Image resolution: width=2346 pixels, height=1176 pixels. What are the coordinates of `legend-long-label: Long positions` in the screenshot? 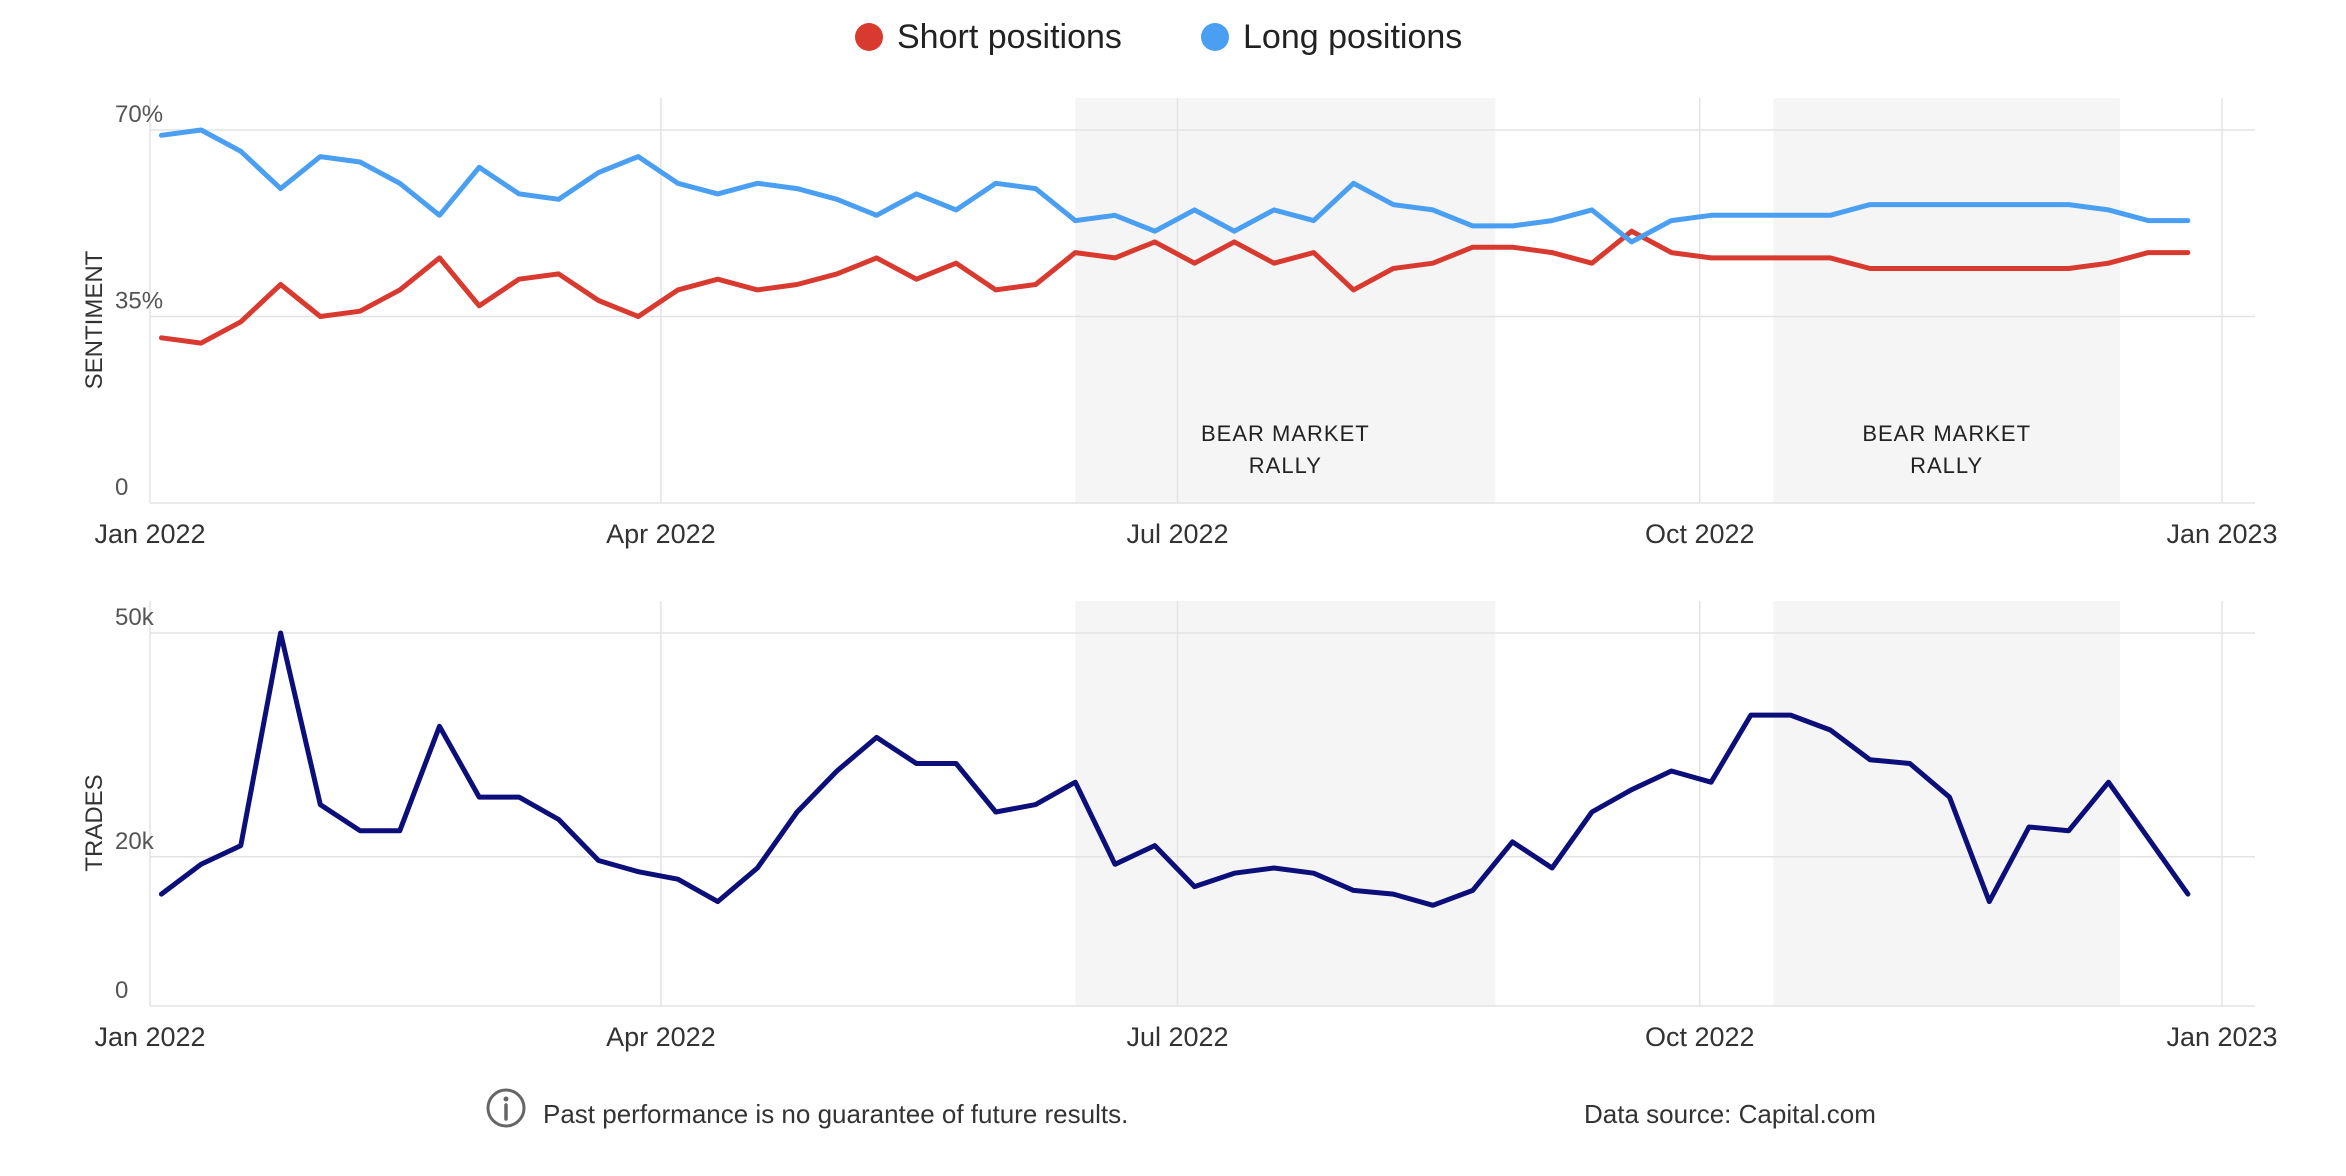 It's located at (1352, 37).